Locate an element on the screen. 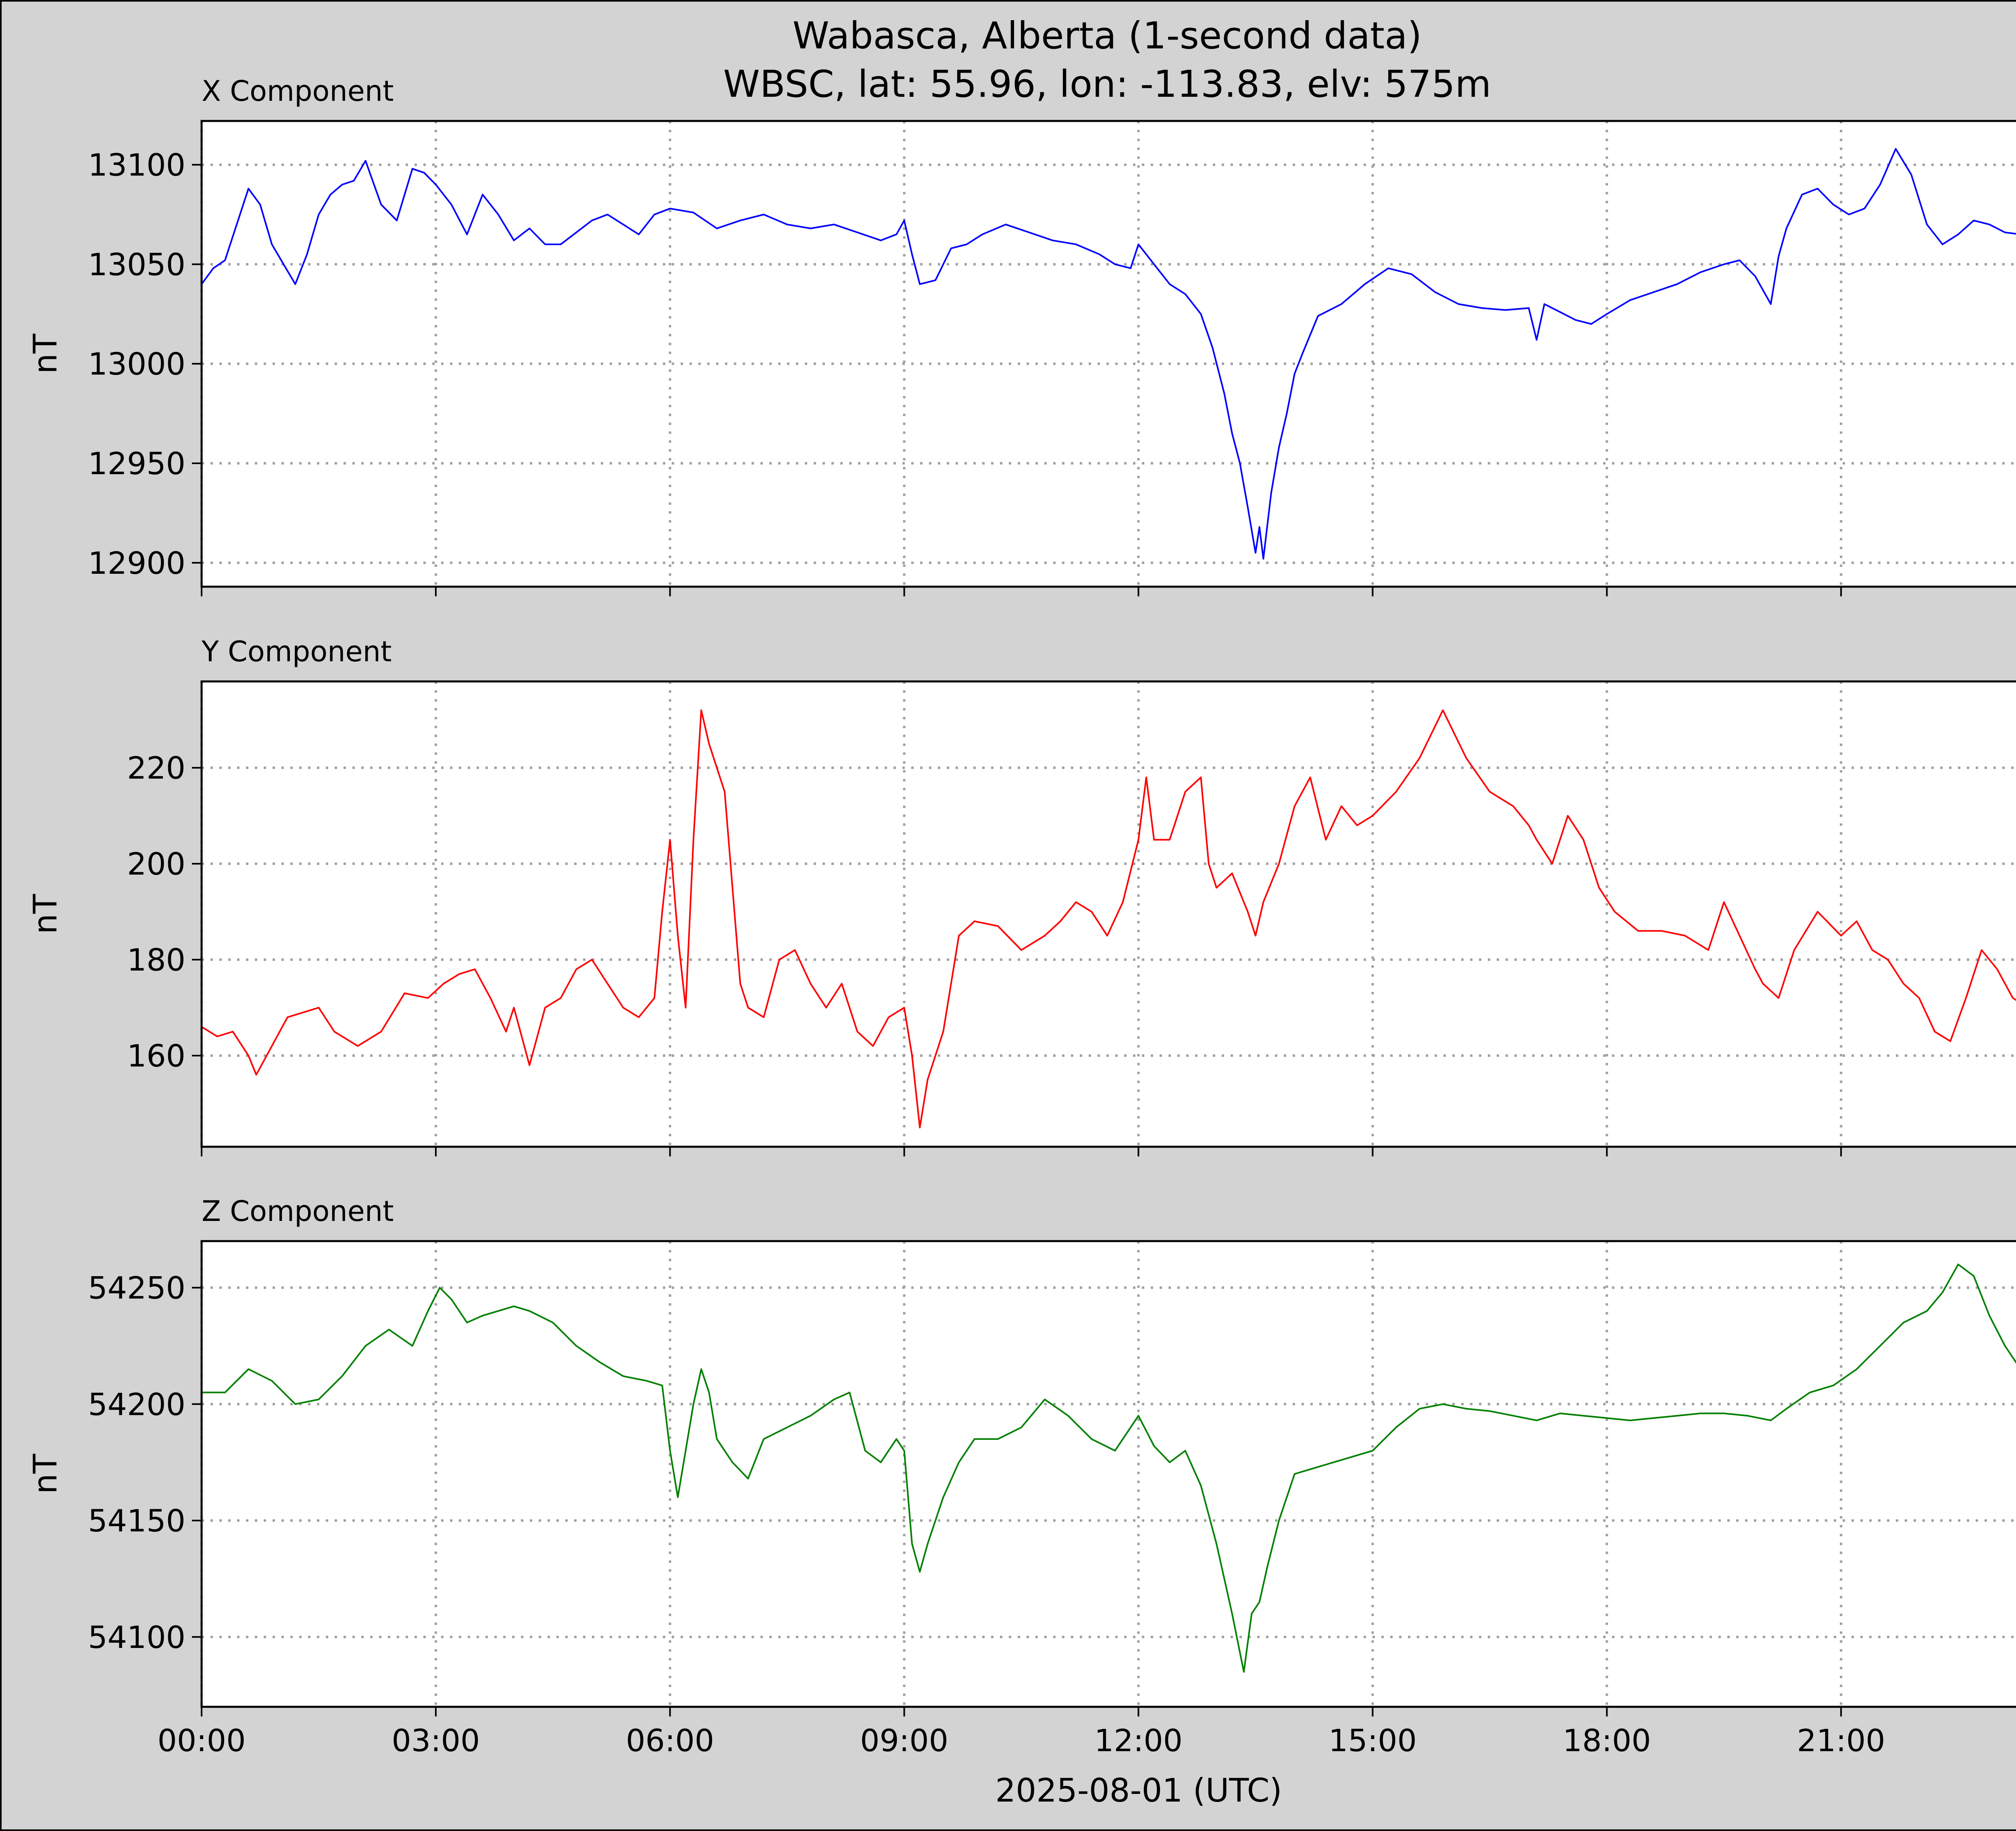 This screenshot has width=2016, height=1831. panel-title-z: Z Component is located at coordinates (298, 1211).